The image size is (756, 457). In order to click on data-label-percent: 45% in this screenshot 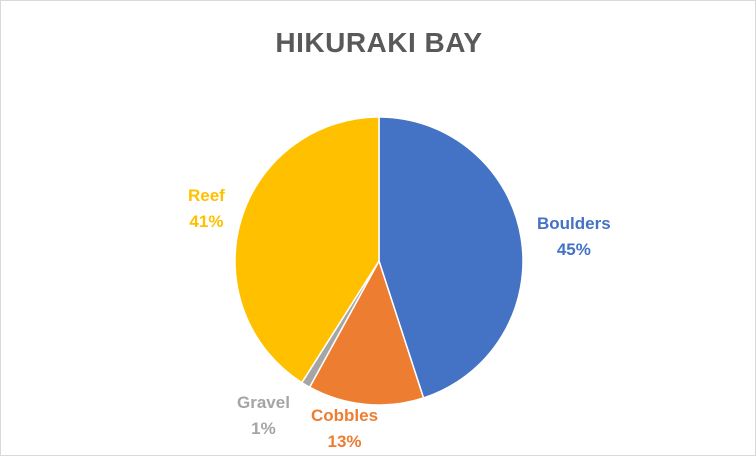, I will do `click(573, 249)`.